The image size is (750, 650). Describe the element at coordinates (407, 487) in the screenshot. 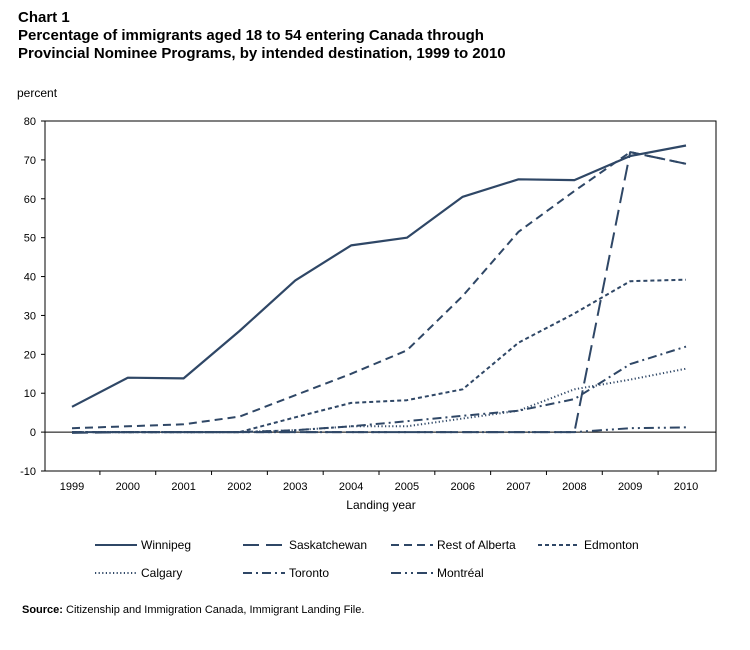

I see `x-tick-label: 2005` at that location.